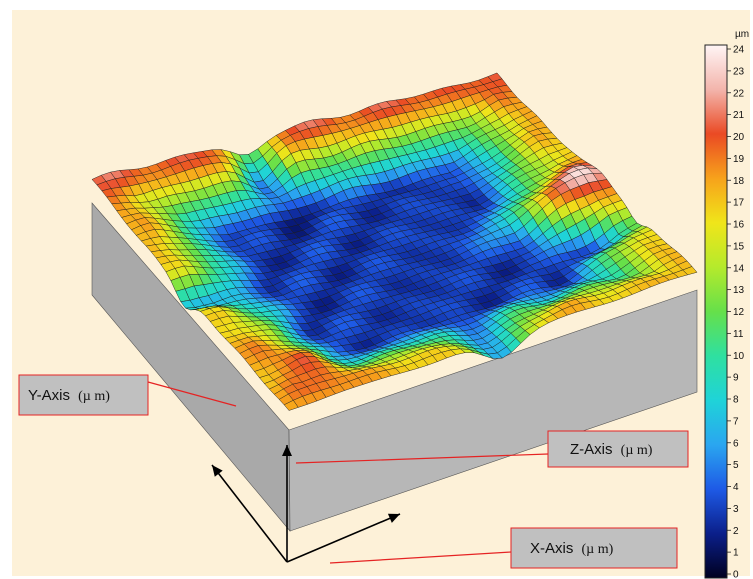 The width and height of the screenshot is (753, 579). What do you see at coordinates (94, 396) in the screenshot?
I see `y-axis-unit: (µ m)` at bounding box center [94, 396].